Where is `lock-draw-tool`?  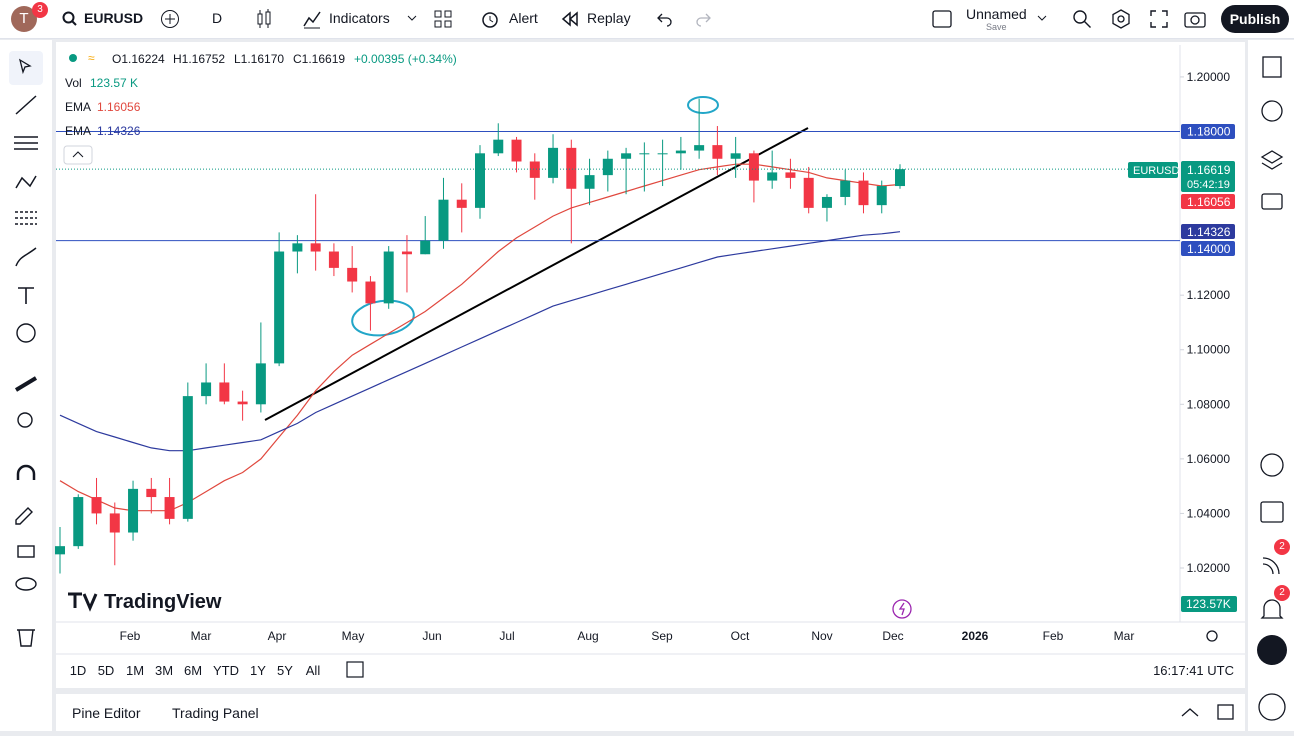
lock-draw-tool is located at coordinates (24, 516).